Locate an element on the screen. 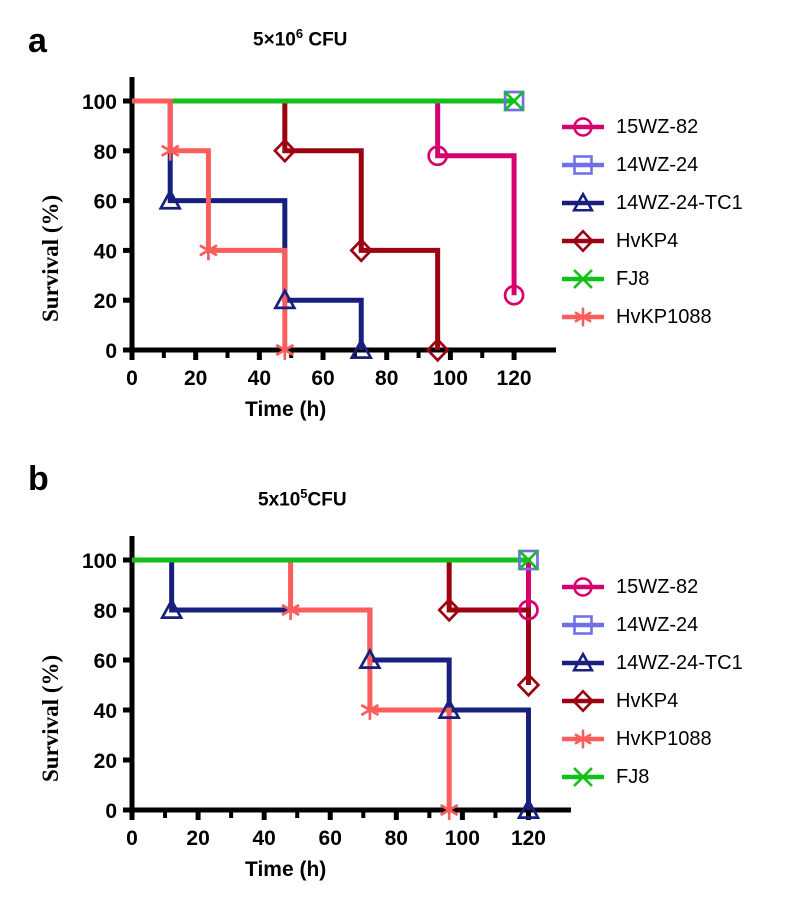 This screenshot has width=789, height=900. panel-a-x-axis-label: Time (h) is located at coordinates (286, 409).